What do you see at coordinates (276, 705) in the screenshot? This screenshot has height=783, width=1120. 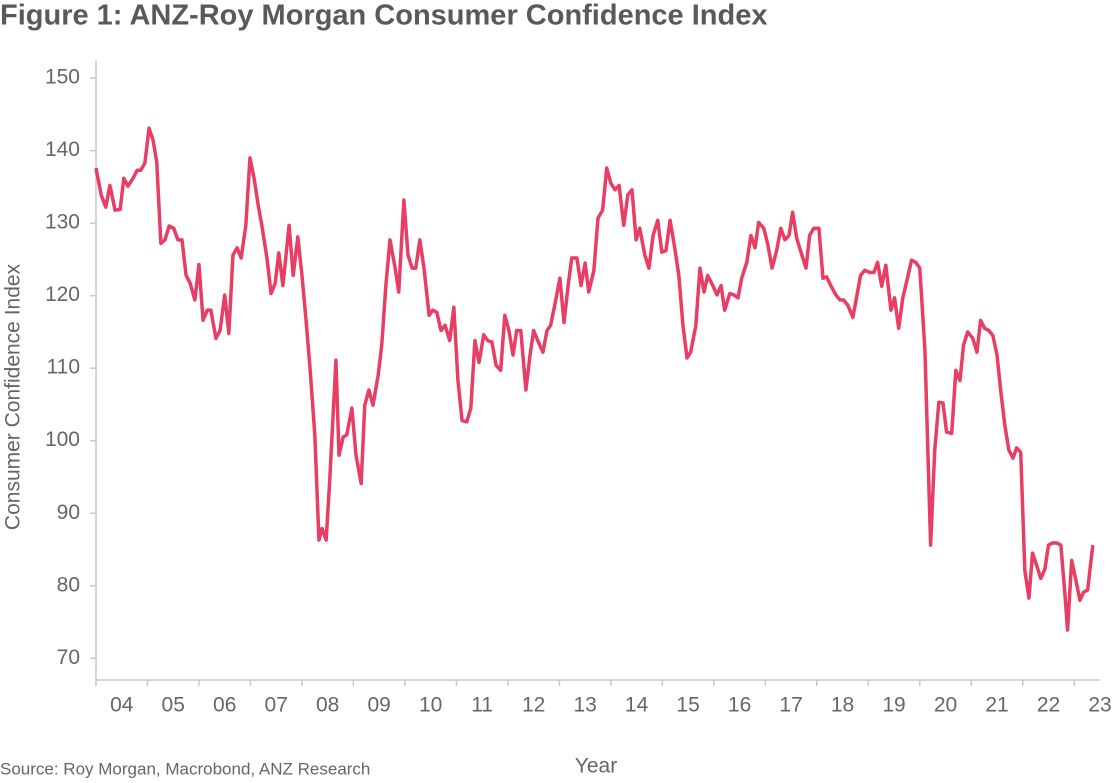 I see `x-tick-label: 07` at bounding box center [276, 705].